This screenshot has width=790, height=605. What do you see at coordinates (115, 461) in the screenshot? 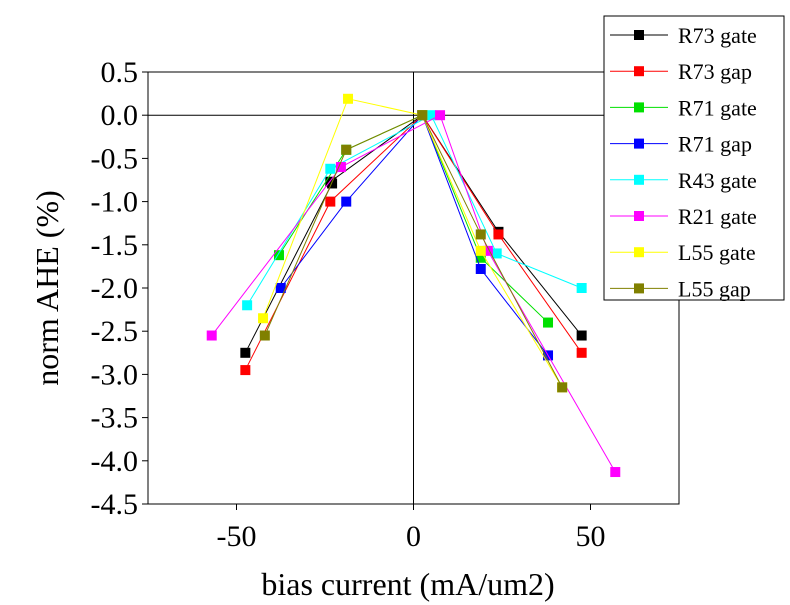
I see `y-tick-label: -4.0` at bounding box center [115, 461].